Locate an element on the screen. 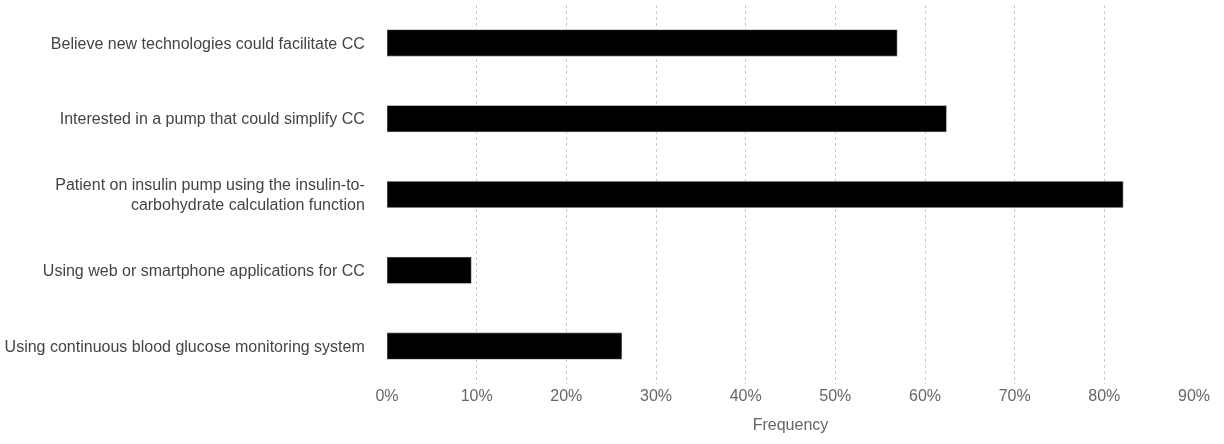 The image size is (1224, 444). x-tick-label: 90% is located at coordinates (1194, 395).